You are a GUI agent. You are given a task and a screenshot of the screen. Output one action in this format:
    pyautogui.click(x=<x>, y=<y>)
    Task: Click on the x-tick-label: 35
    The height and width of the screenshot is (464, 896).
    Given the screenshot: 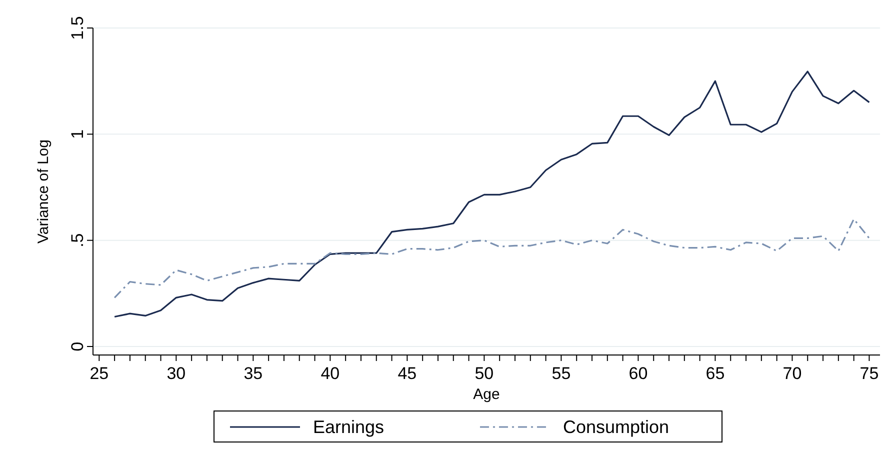 What is the action you would take?
    pyautogui.click(x=253, y=373)
    